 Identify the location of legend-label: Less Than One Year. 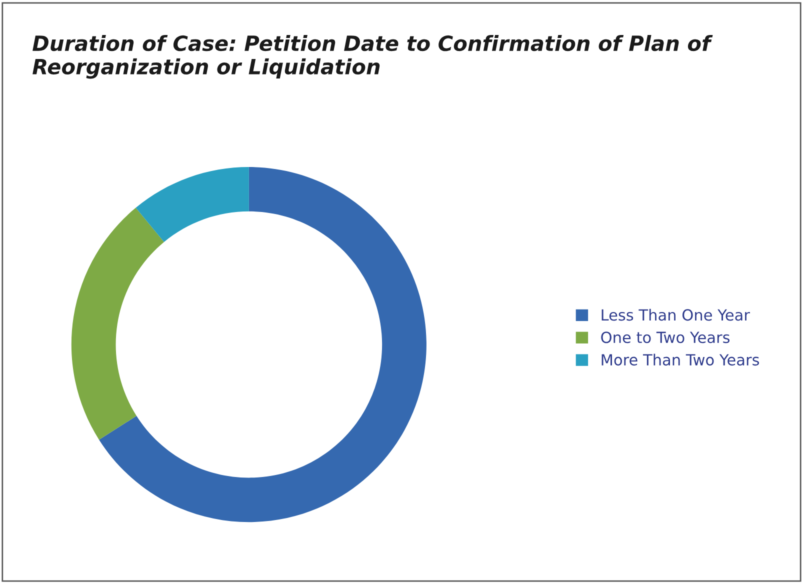
(676, 314).